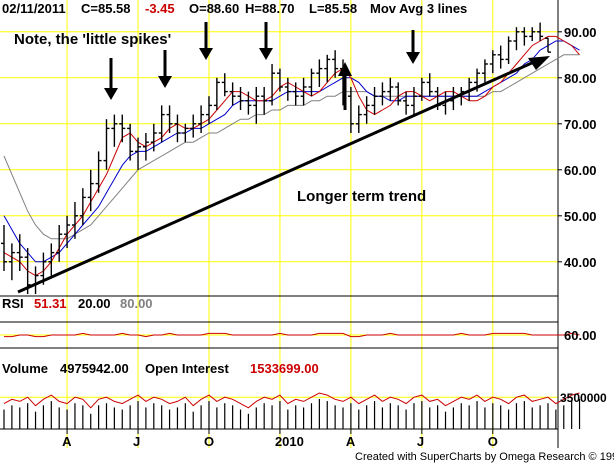  I want to click on rsi-polyline, so click(292, 335).